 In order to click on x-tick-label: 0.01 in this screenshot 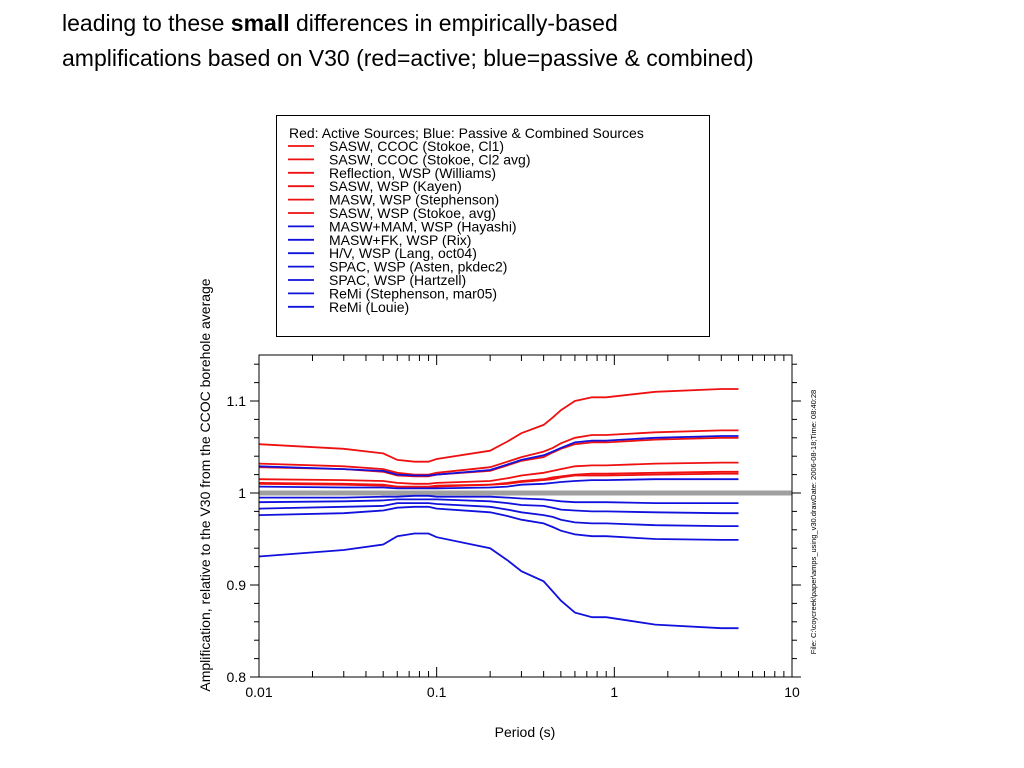, I will do `click(258, 692)`.